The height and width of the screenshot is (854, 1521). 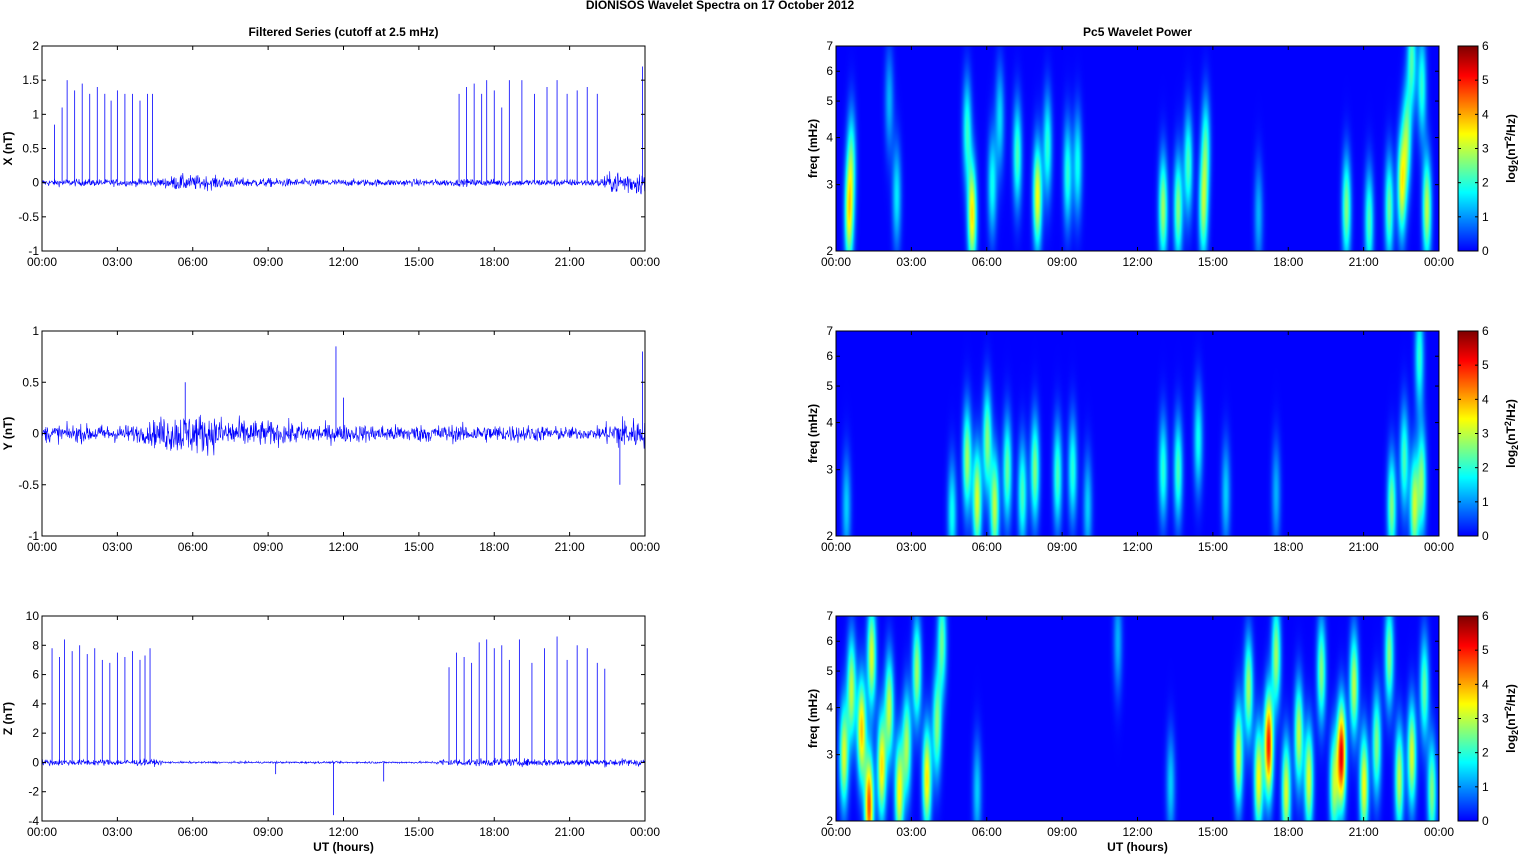 I want to click on y-tick-label: -4, so click(x=33, y=821).